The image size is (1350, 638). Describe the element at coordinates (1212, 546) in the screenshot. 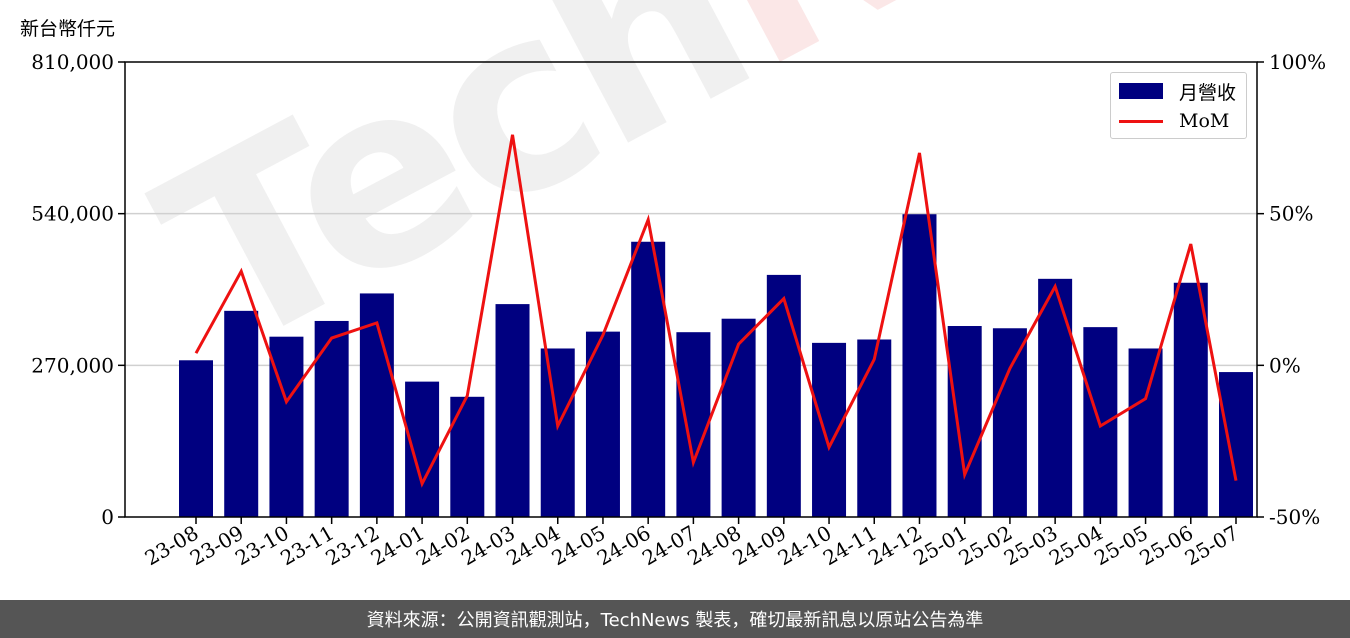

I see `x-tick-label: 25-07` at that location.